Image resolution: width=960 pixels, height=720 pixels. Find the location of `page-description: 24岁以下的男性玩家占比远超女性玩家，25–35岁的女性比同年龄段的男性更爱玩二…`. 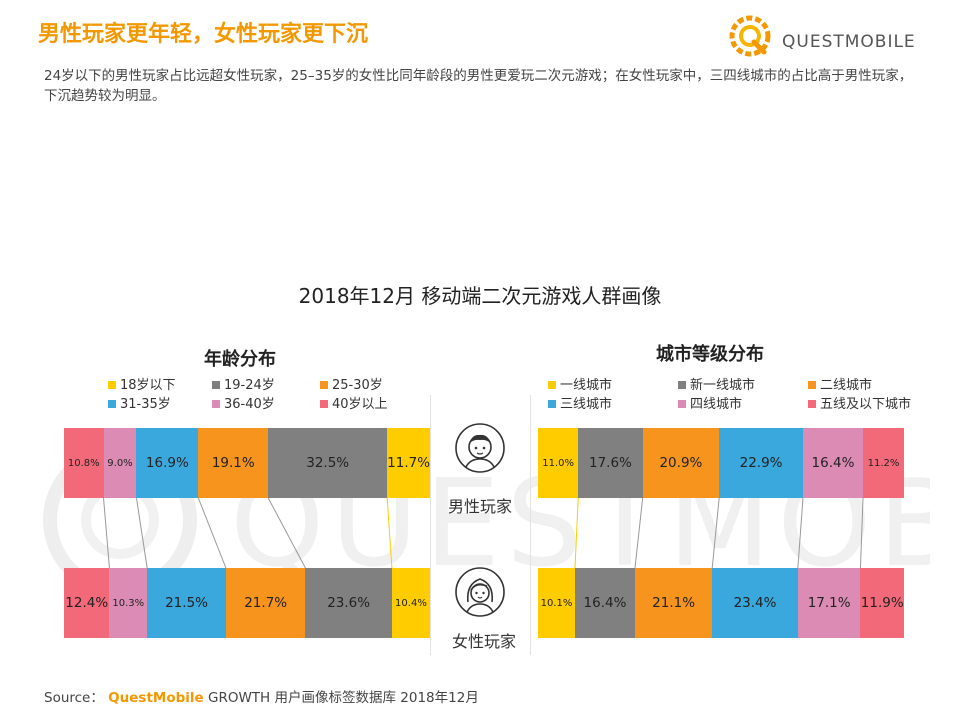

page-description: 24岁以下的男性玩家占比远超女性玩家，25–35岁的女性比同年龄段的男性更爱玩二… is located at coordinates (478, 86).